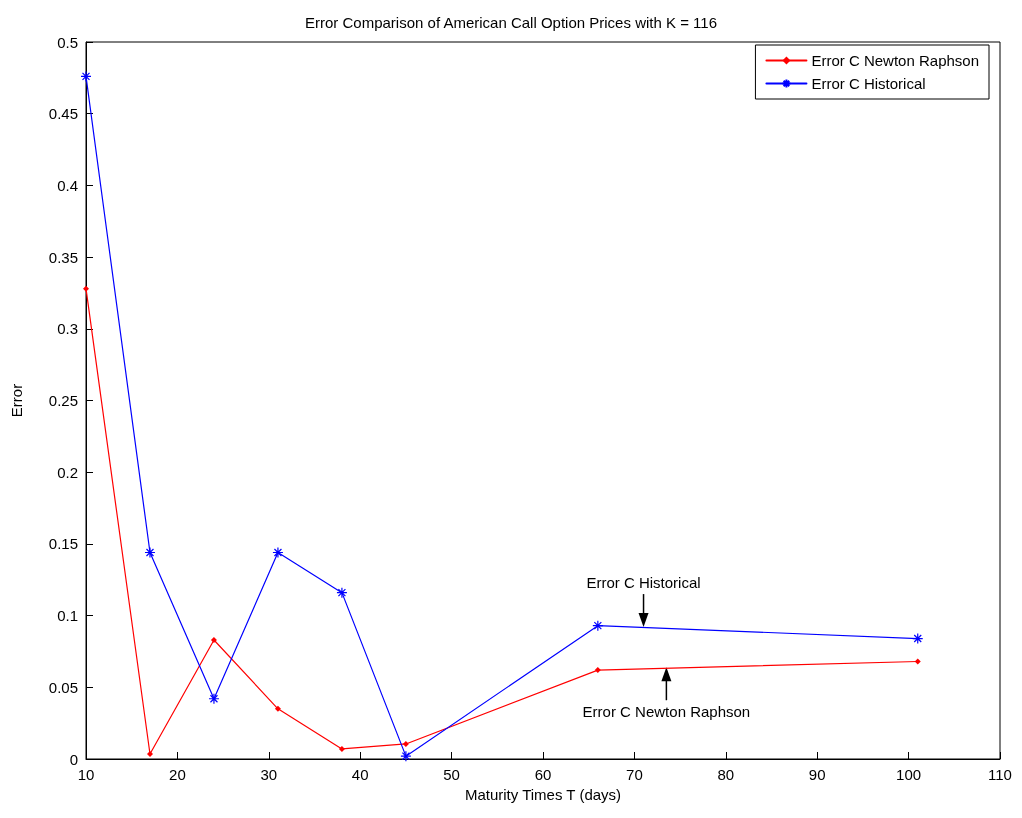 The height and width of the screenshot is (818, 1022). Describe the element at coordinates (177, 774) in the screenshot. I see `x-tick-label: 20` at that location.